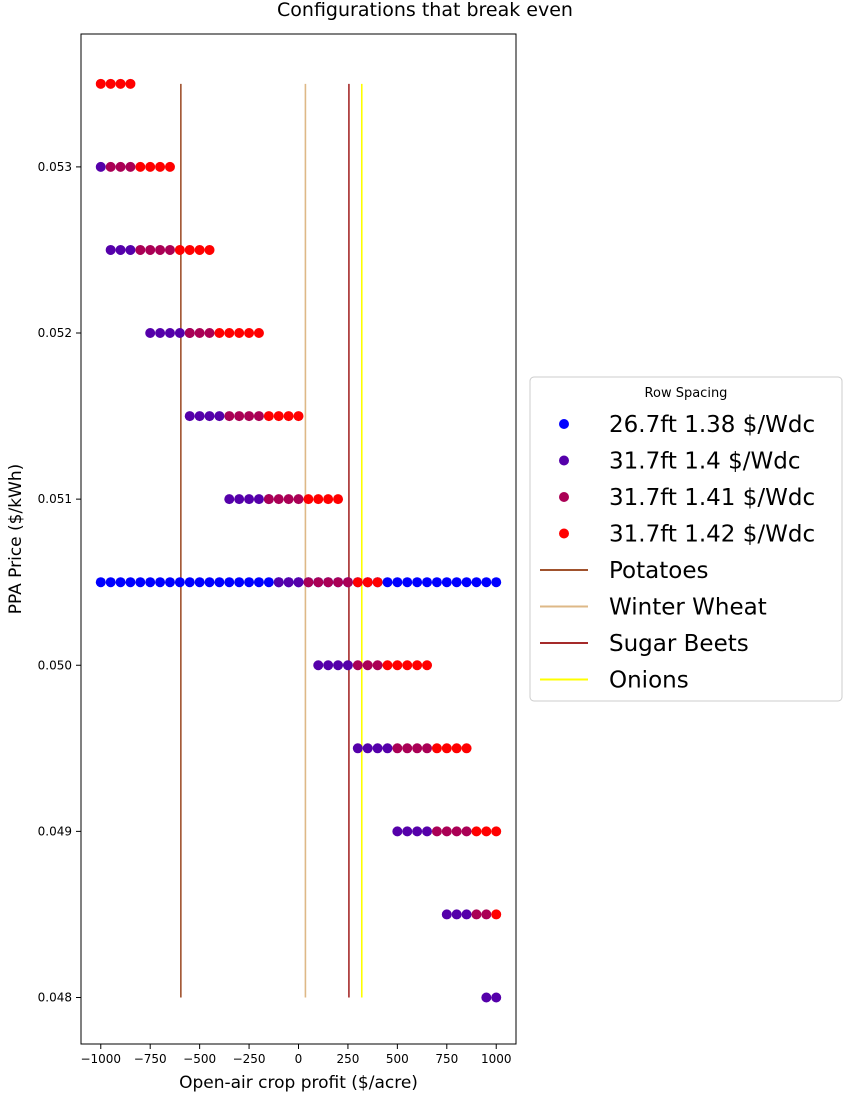 The width and height of the screenshot is (850, 1100). I want to click on y-axis: 0.048 0.049 0.050 0.051 0.052 0.053, so click(59, 582).